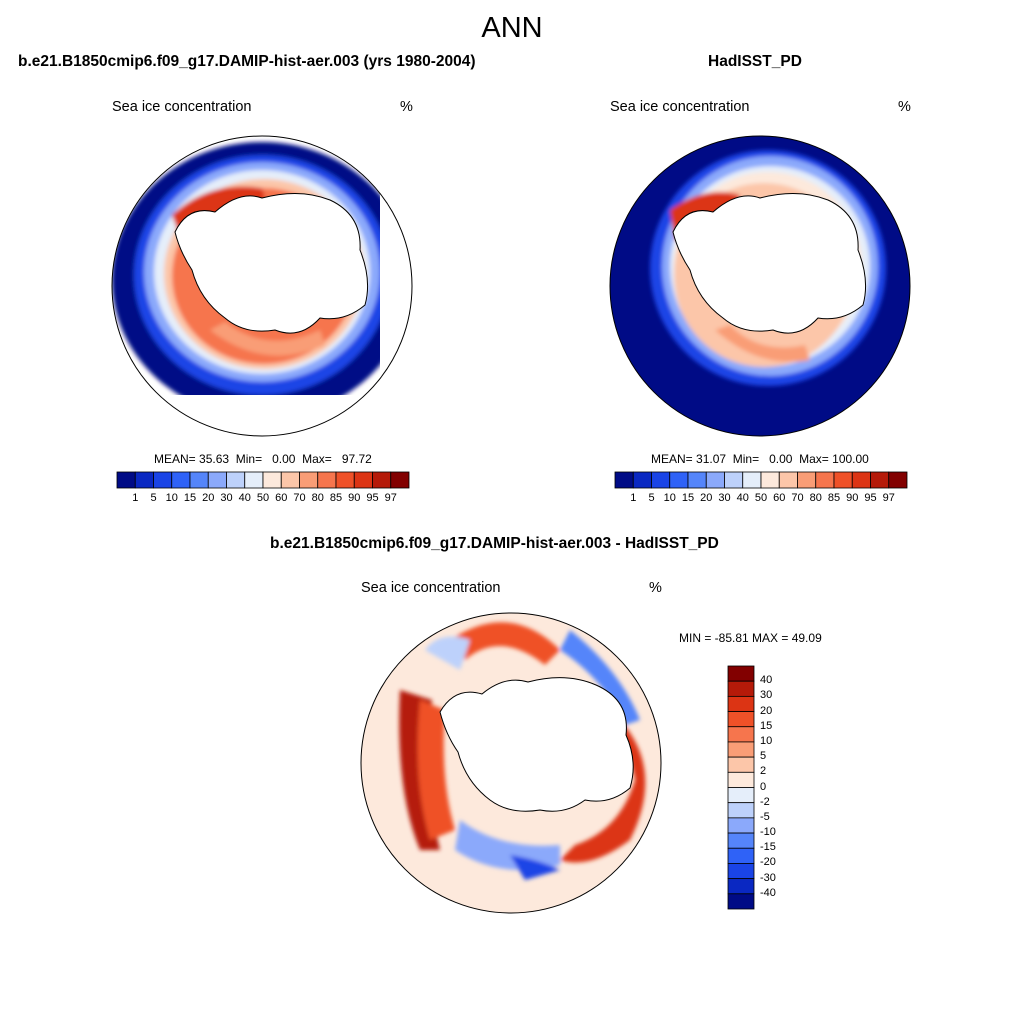  I want to click on model-colorbar-tick-label: 40, so click(244, 498).